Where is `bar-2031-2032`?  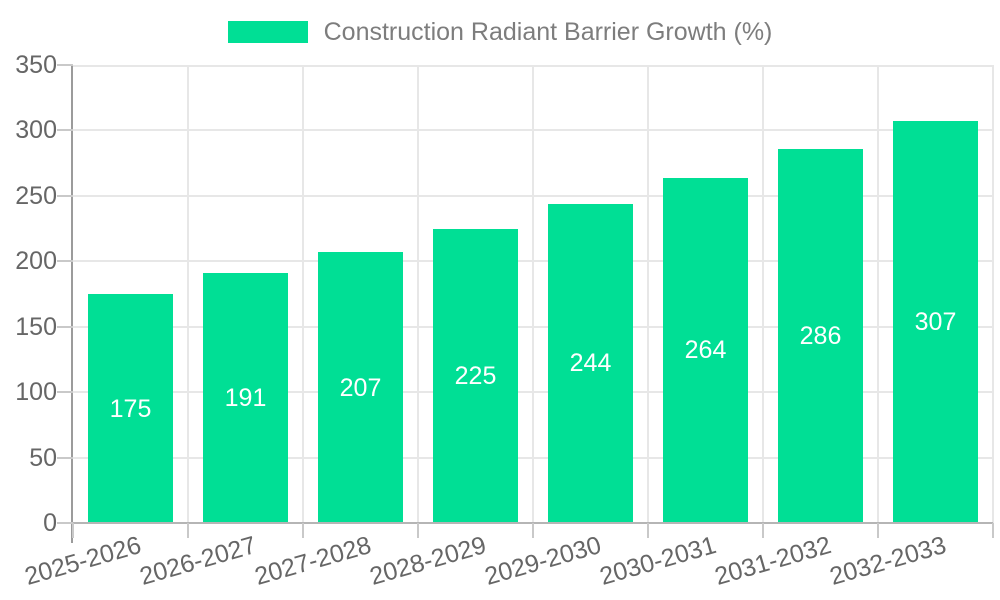
bar-2031-2032 is located at coordinates (820, 335).